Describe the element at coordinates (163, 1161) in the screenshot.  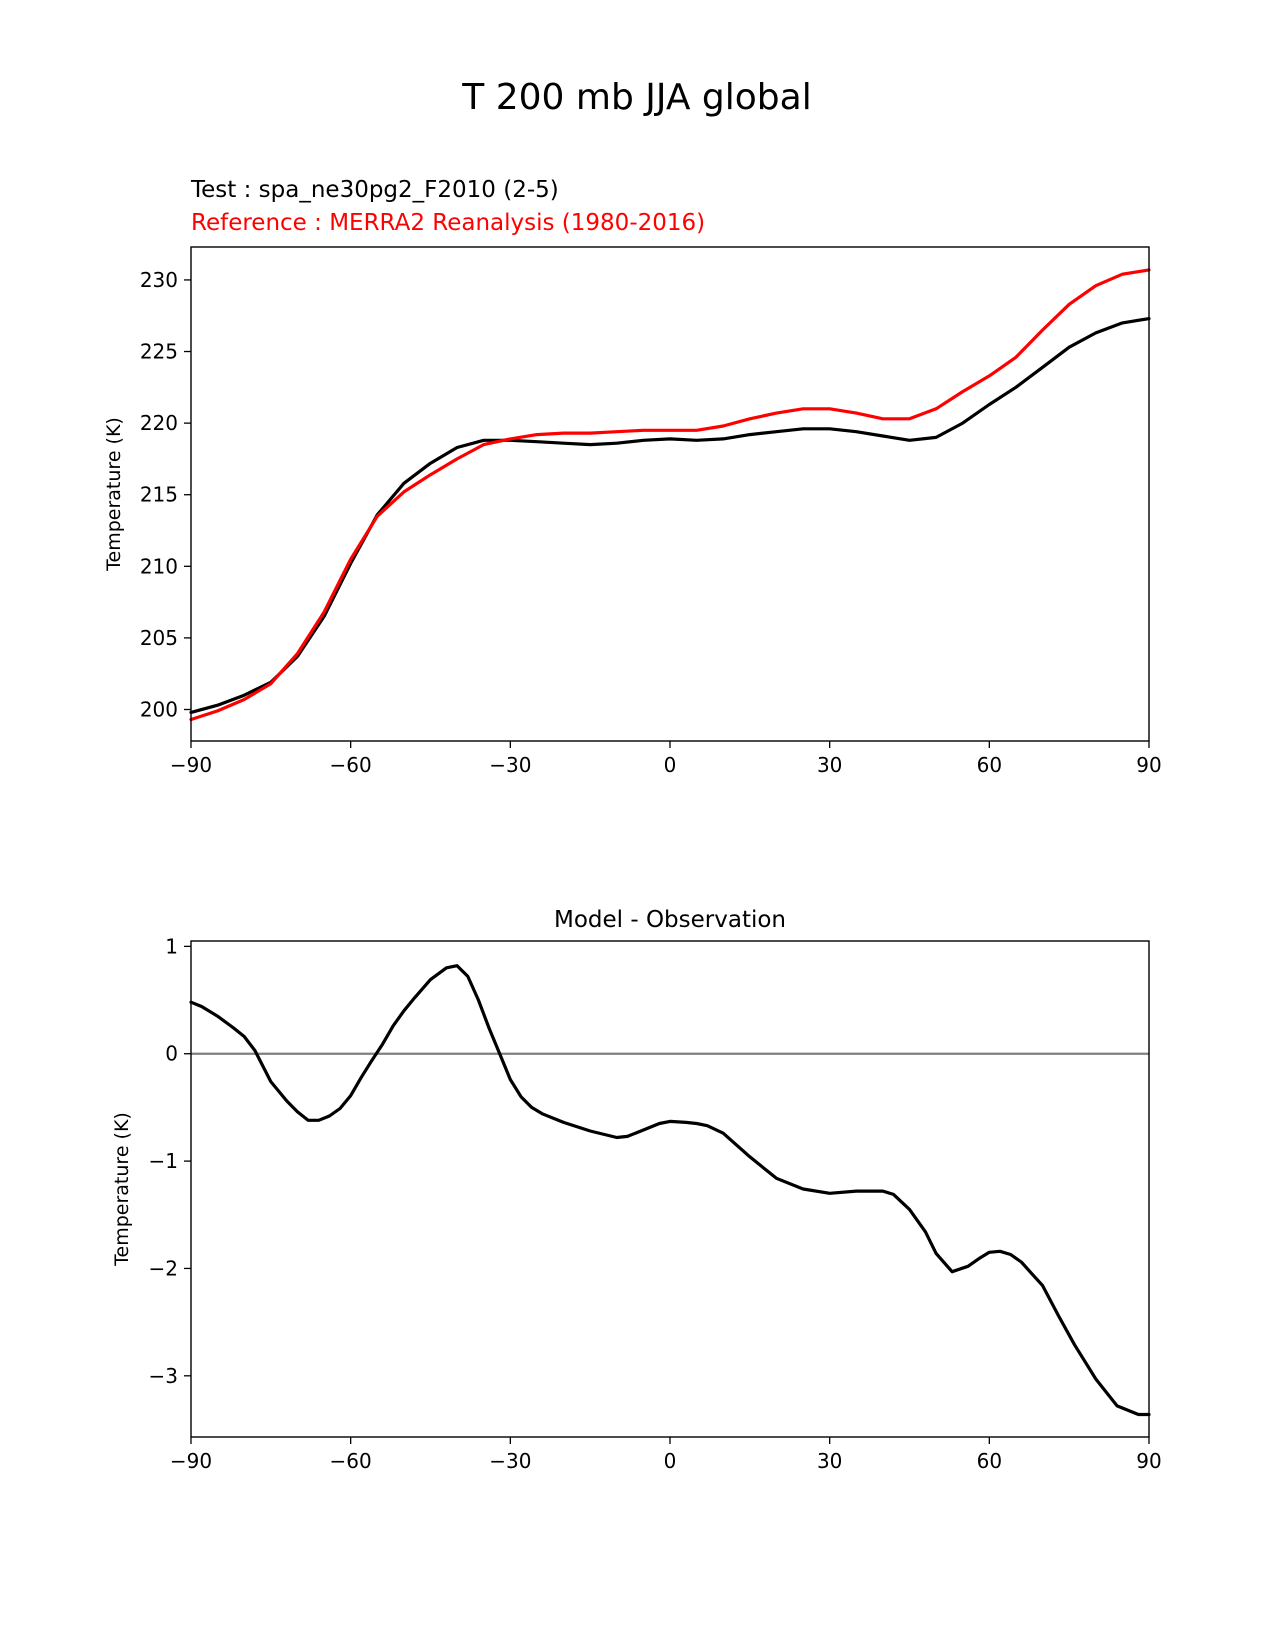
I see `bottom-ytick-label: −1` at that location.